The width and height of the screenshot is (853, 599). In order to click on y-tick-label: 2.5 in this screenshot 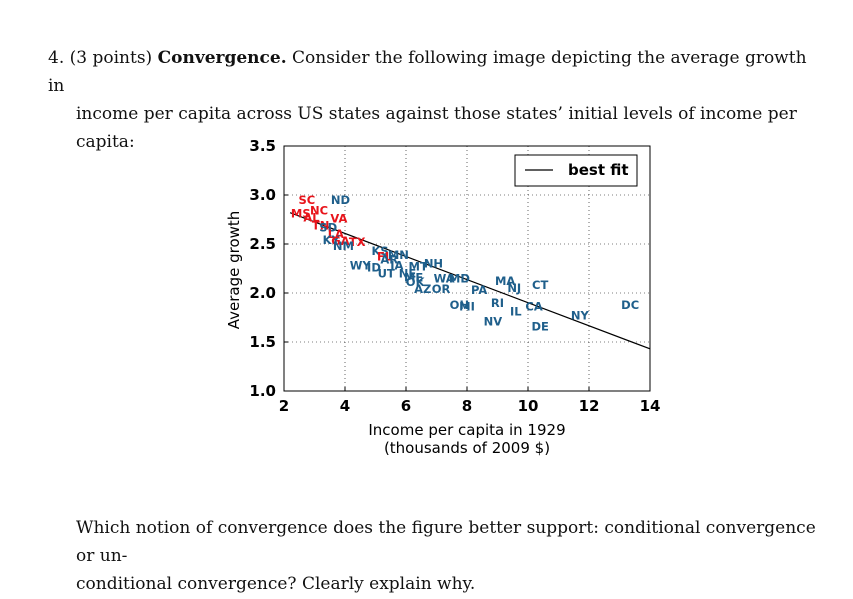, I will do `click(262, 244)`.